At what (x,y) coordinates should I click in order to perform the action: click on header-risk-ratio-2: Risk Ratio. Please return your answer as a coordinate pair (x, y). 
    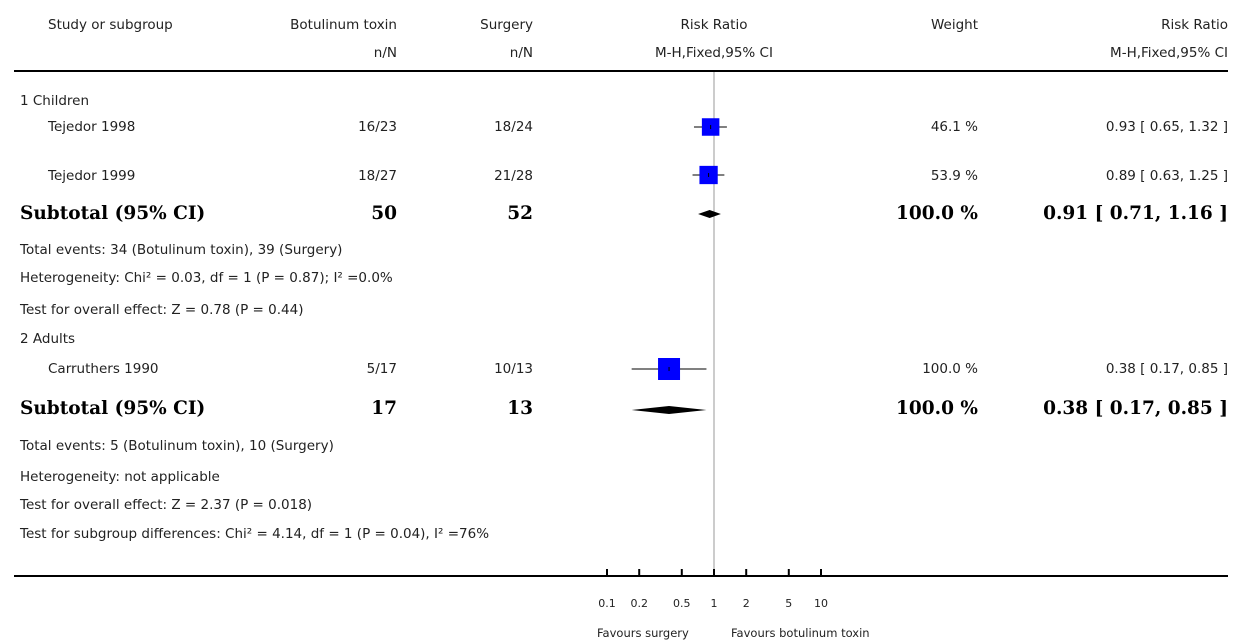
    Looking at the image, I should click on (1194, 25).